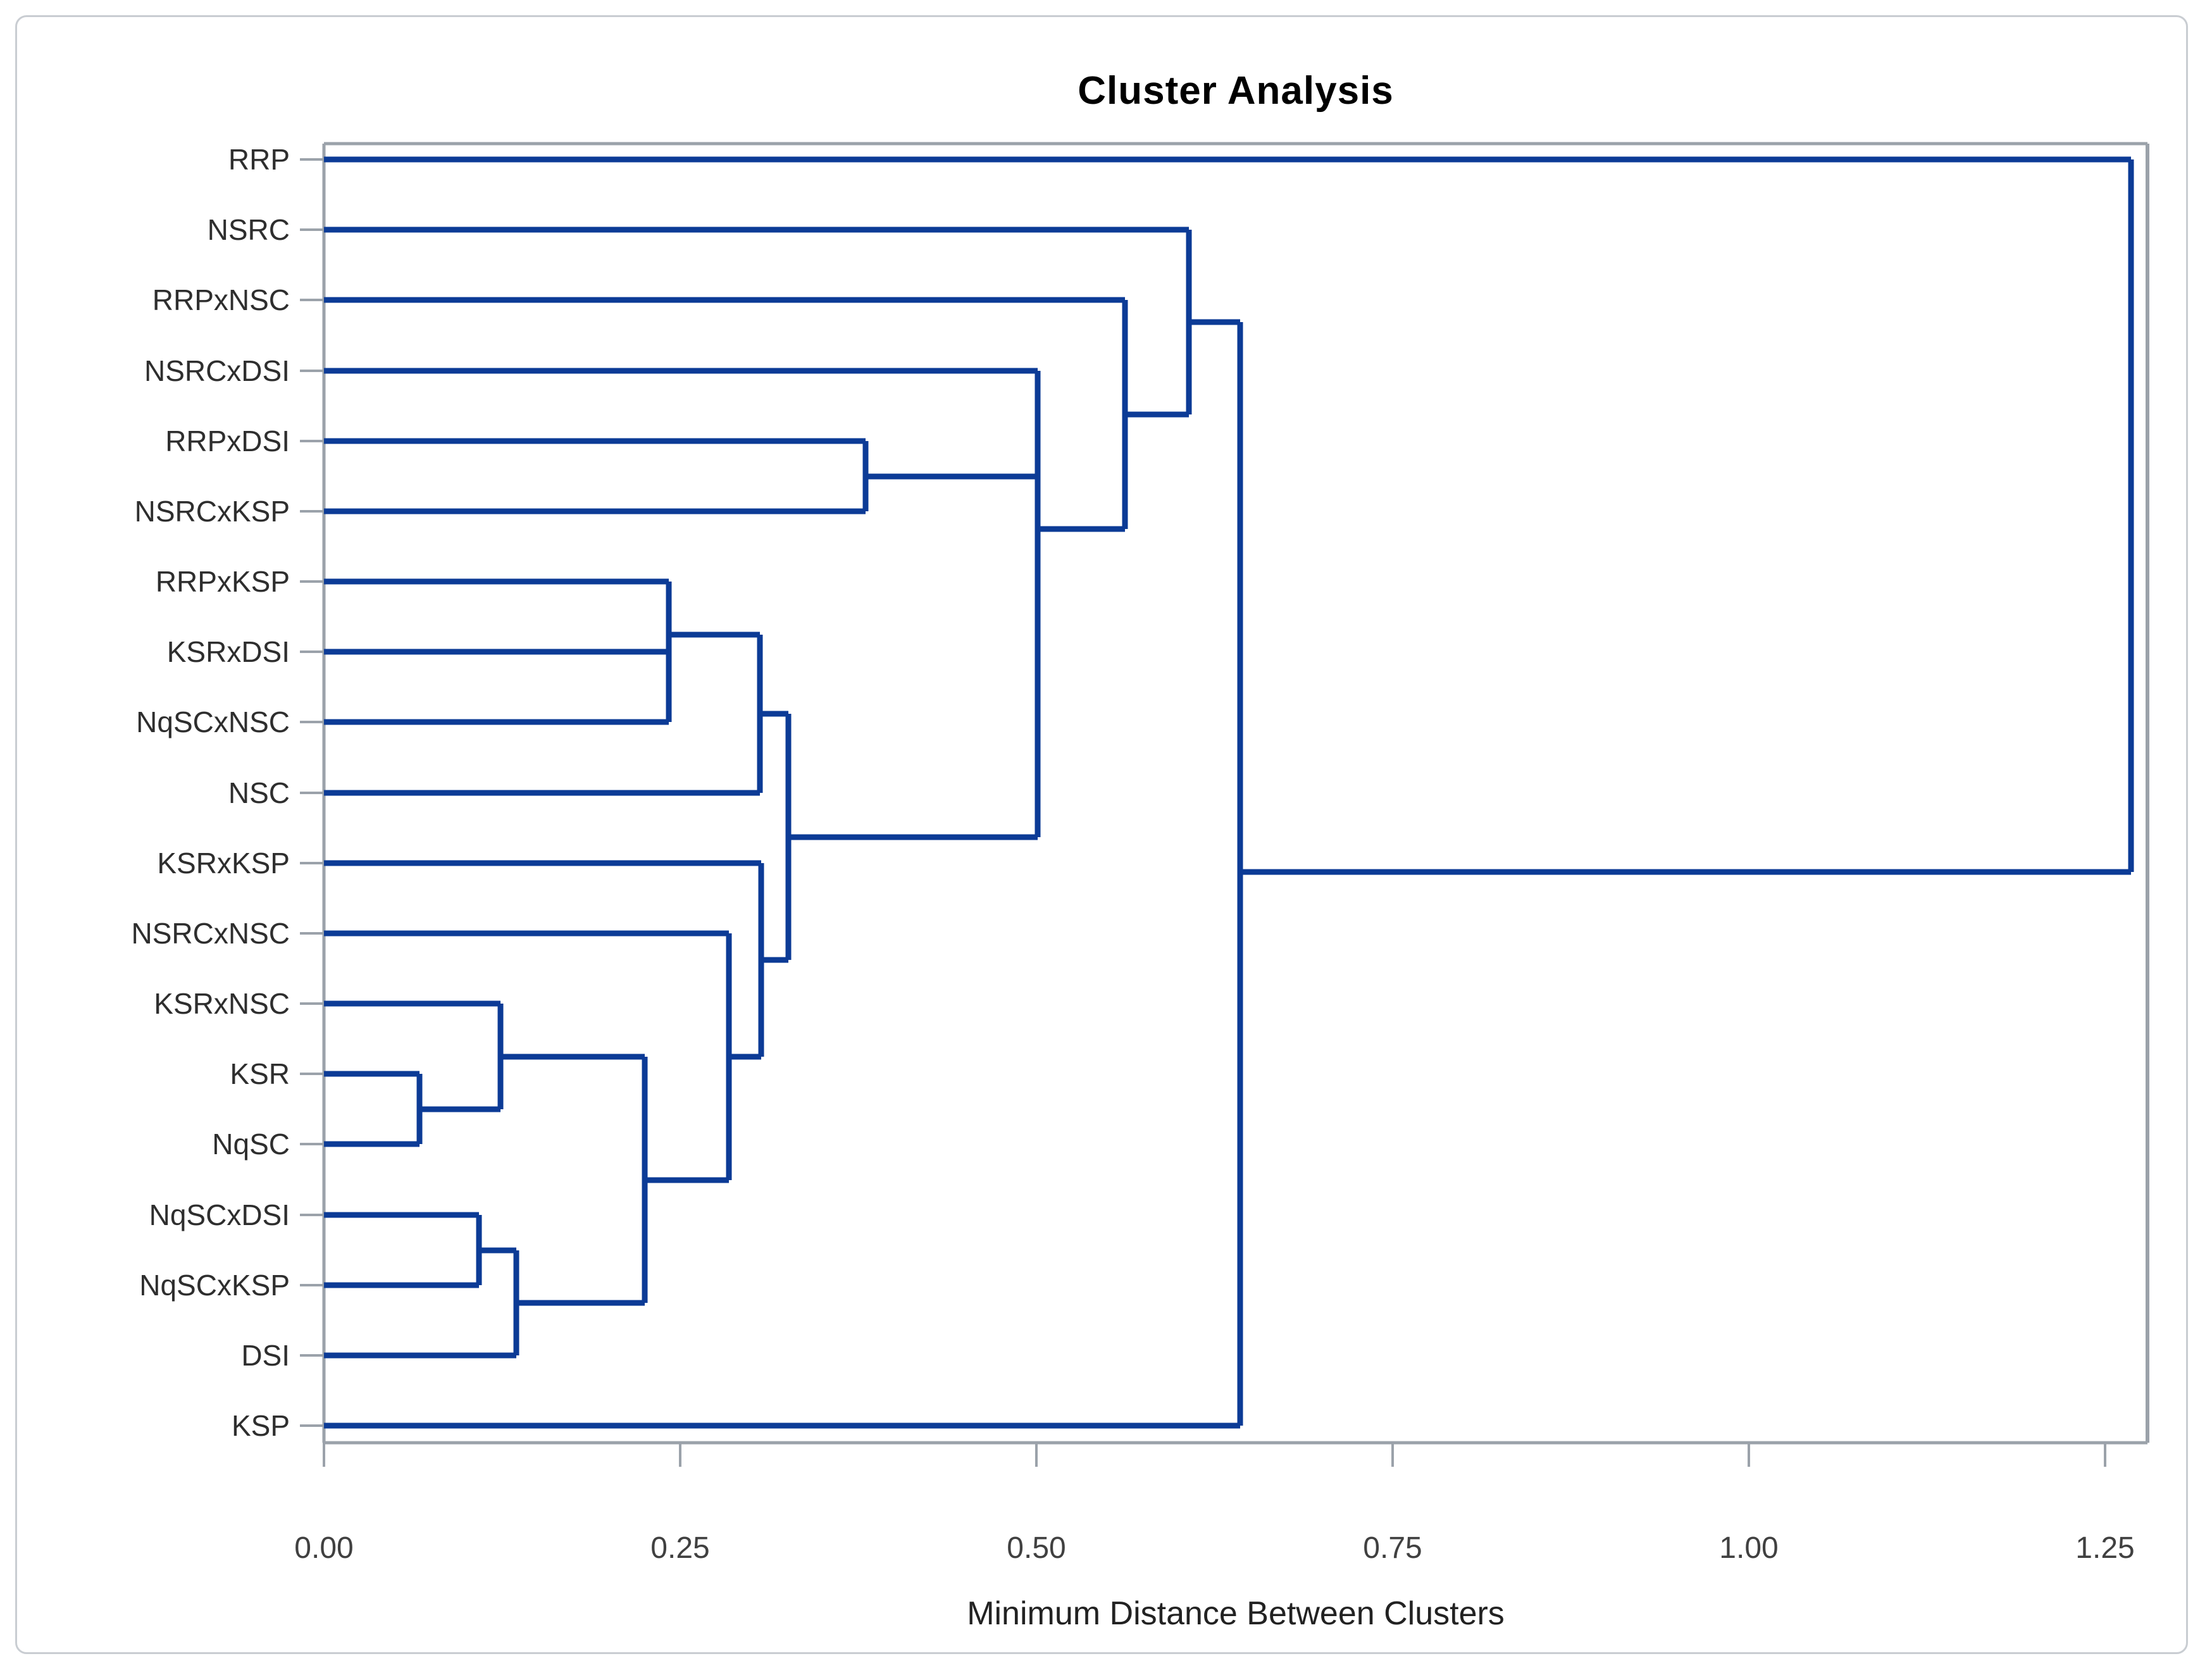 Image resolution: width=2212 pixels, height=1668 pixels. Describe the element at coordinates (228, 651) in the screenshot. I see `leaf-label: KSRxDSI` at that location.